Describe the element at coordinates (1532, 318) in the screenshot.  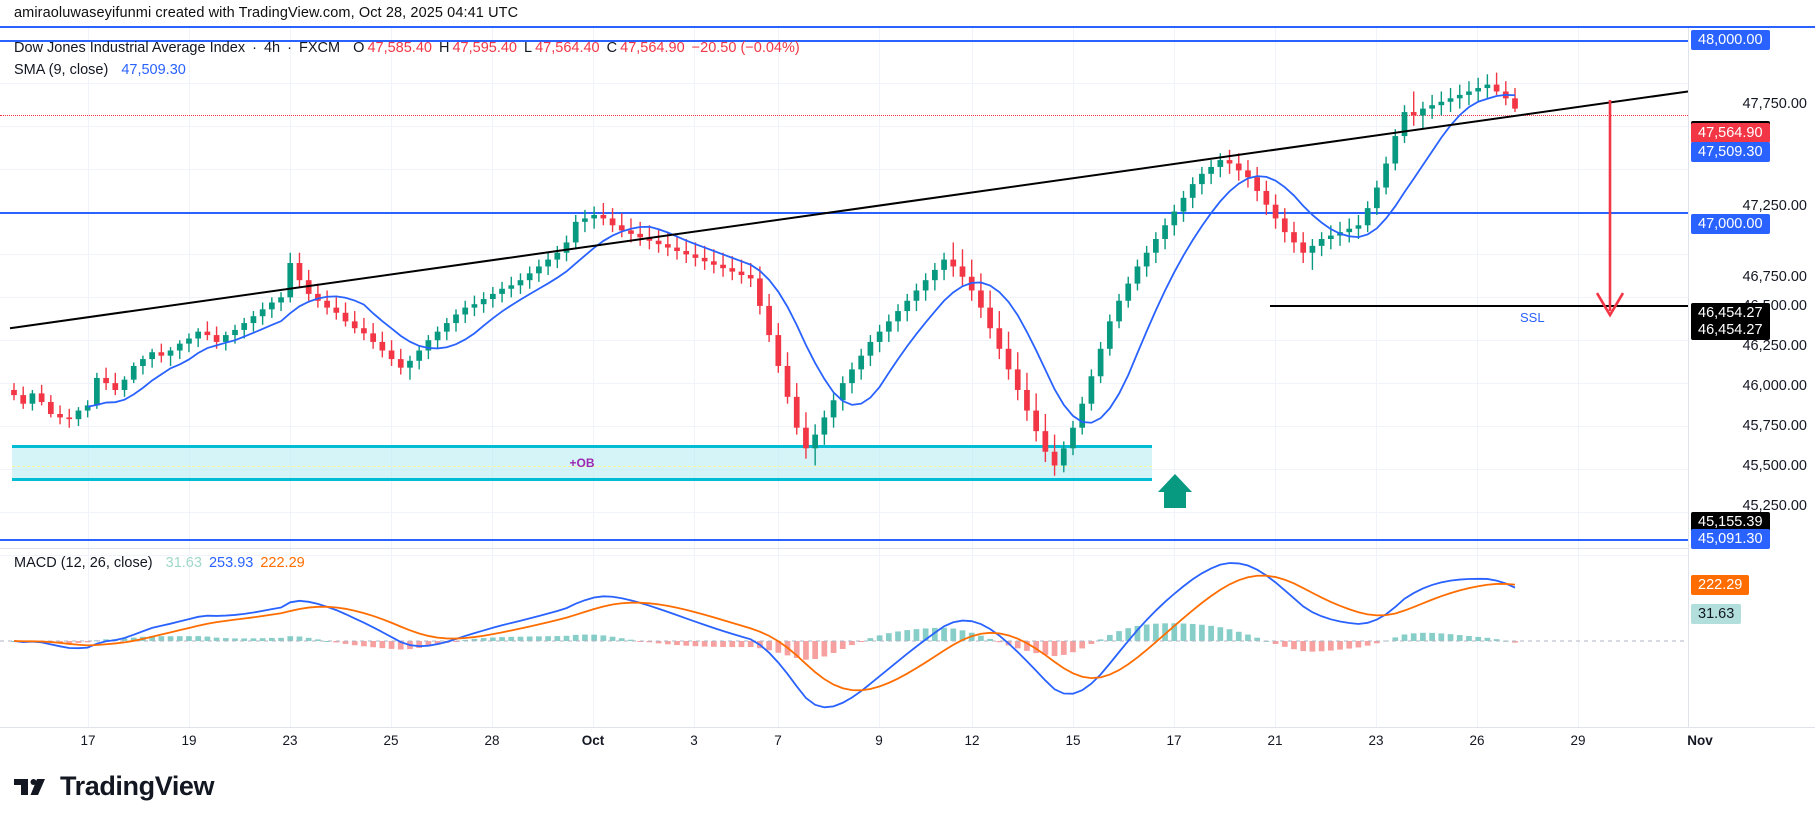
I see `ssl-label: SSL` at that location.